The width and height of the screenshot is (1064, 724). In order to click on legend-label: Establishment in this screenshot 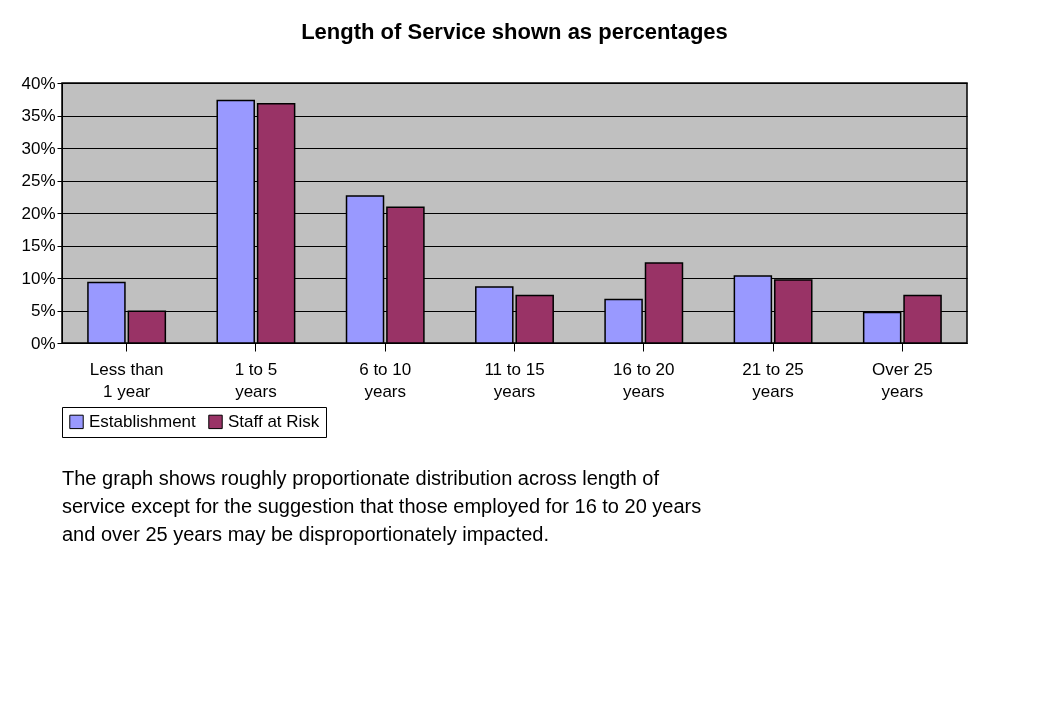, I will do `click(143, 421)`.